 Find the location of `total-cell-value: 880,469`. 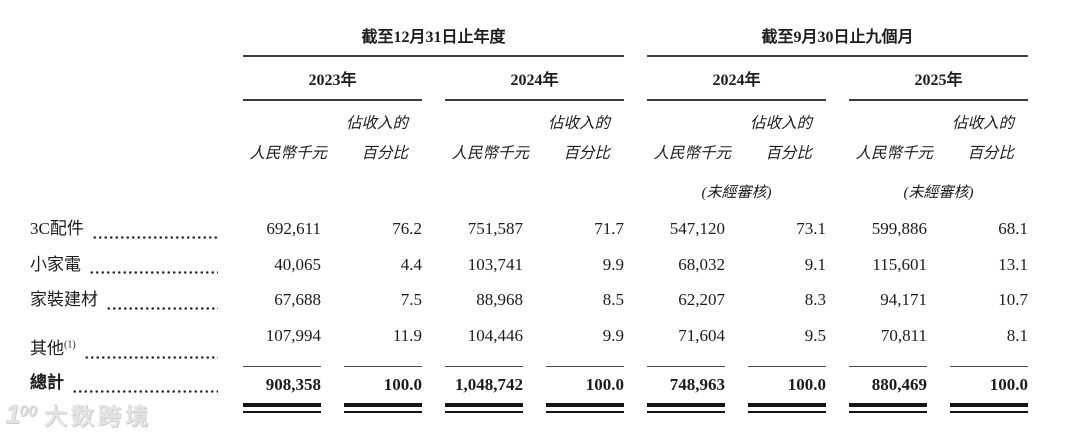

total-cell-value: 880,469 is located at coordinates (899, 384).